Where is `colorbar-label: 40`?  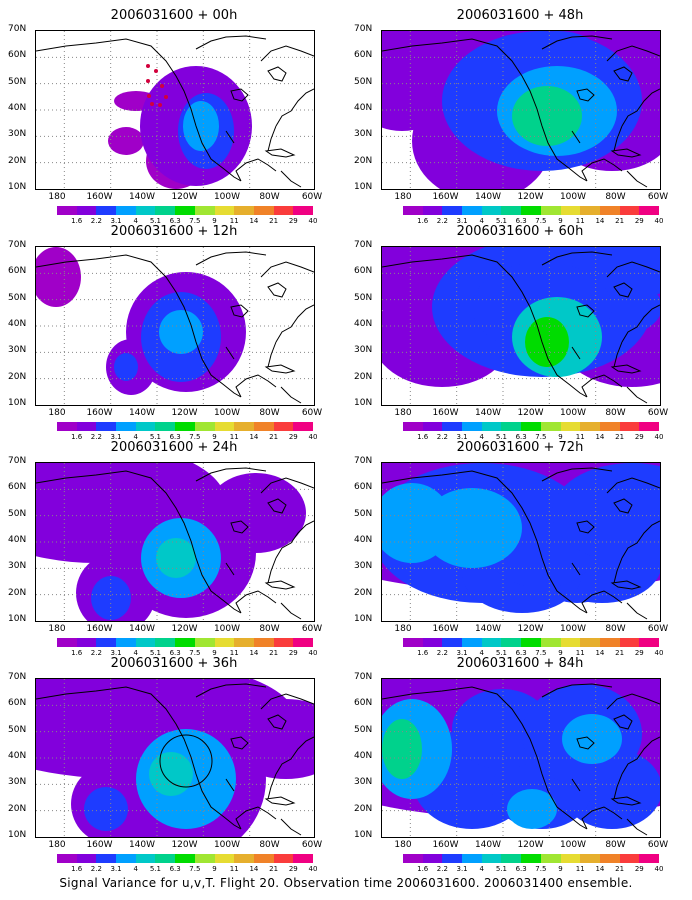
colorbar-label: 40 is located at coordinates (313, 869).